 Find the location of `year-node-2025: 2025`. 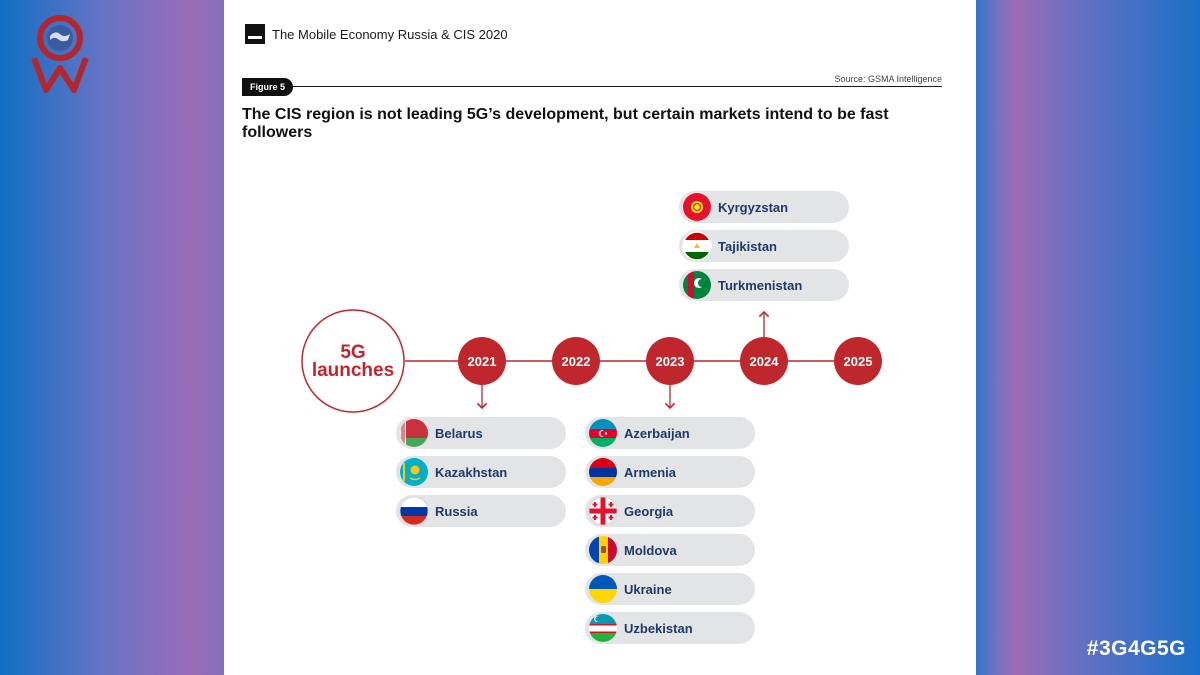

year-node-2025: 2025 is located at coordinates (858, 361).